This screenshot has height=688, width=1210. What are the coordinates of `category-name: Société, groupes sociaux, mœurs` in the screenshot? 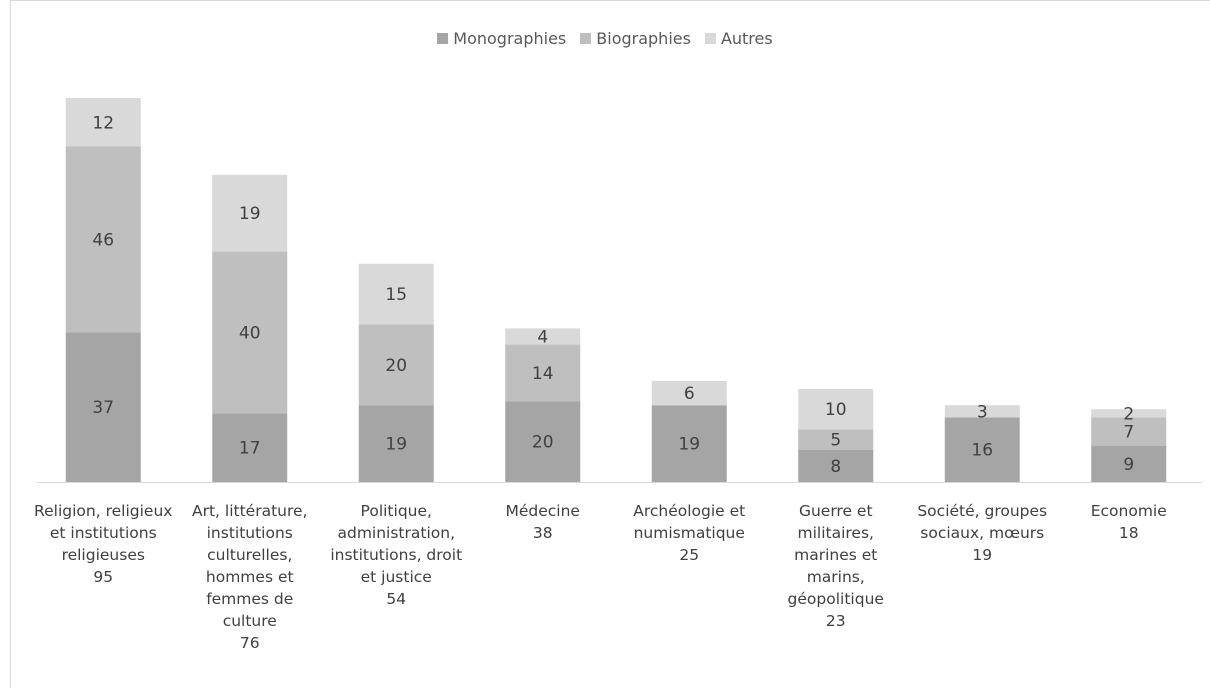 It's located at (982, 522).